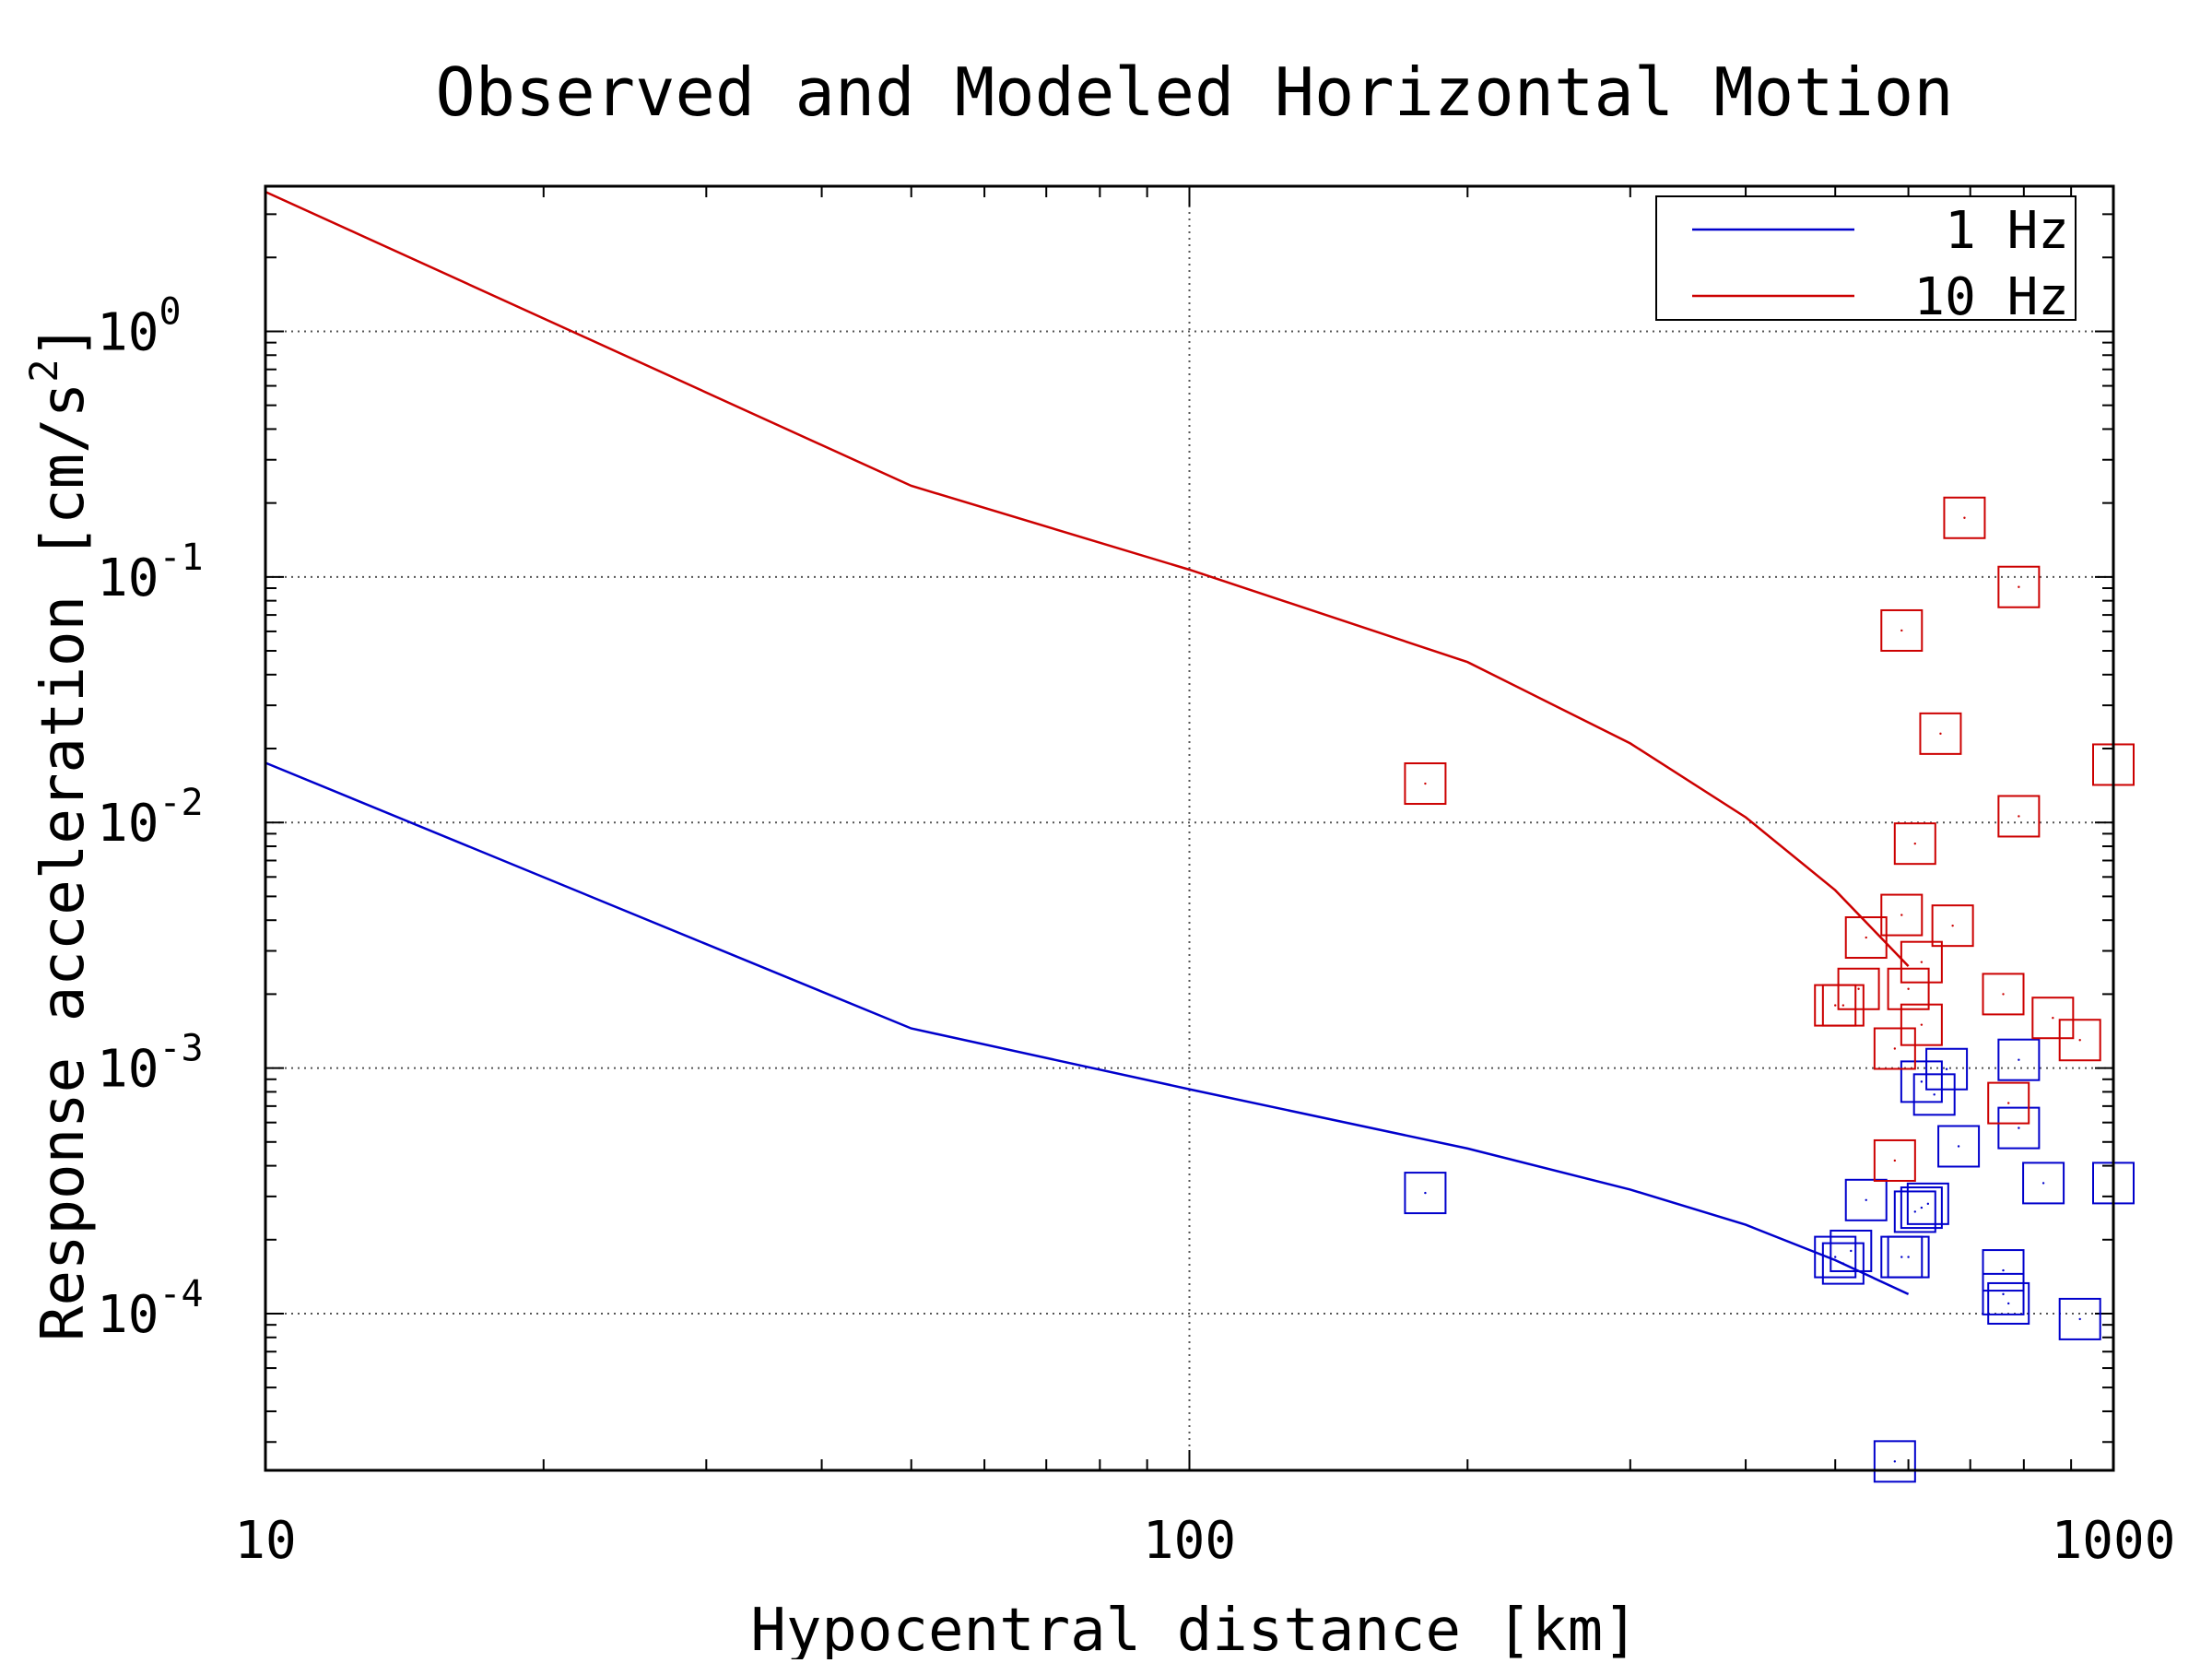  I want to click on y-tick-exponent: -1, so click(181, 558).